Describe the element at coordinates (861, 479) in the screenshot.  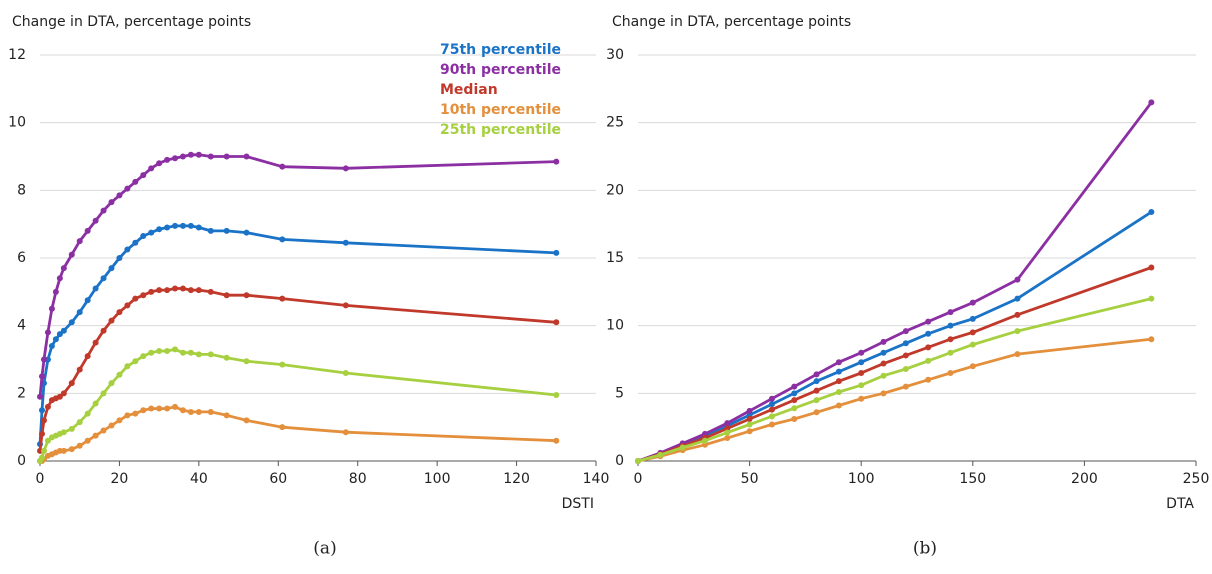
I see `x-tick-label: 100` at that location.